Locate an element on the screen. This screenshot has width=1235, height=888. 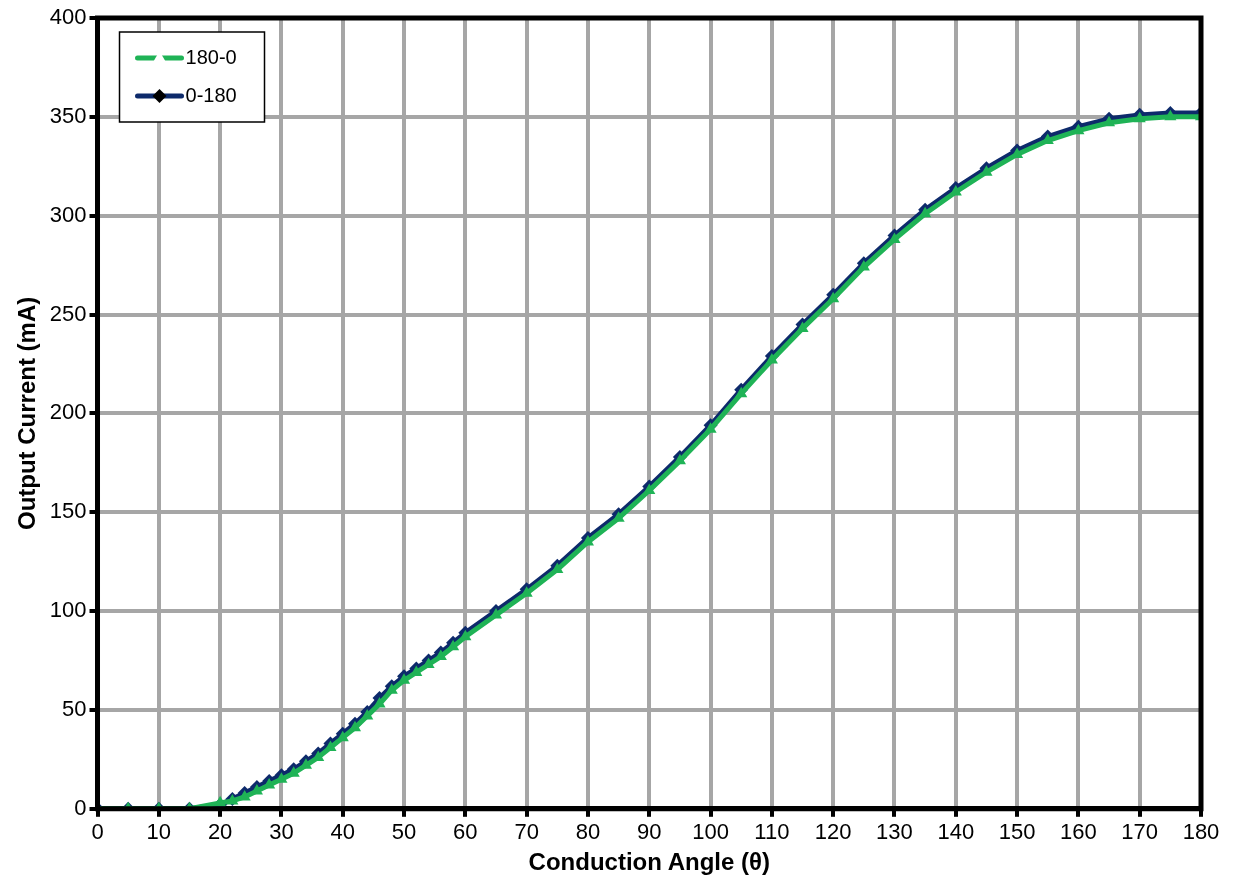
x-tick-label: 40 is located at coordinates (342, 832).